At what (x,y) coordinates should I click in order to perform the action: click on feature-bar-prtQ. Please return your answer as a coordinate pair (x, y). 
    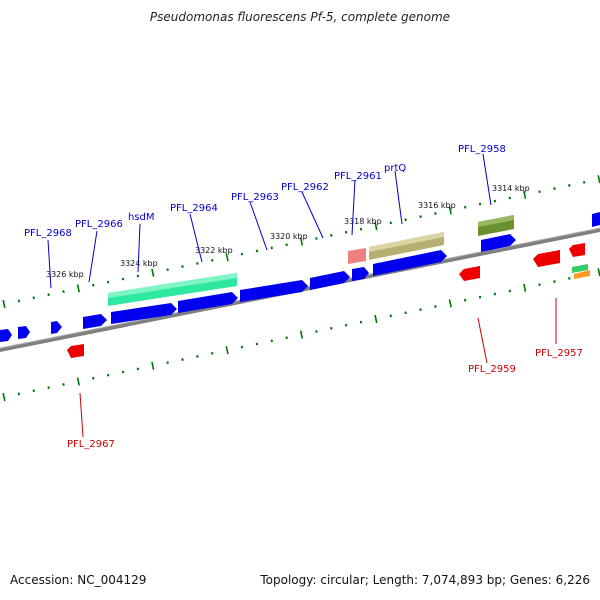
    Looking at the image, I should click on (406, 246).